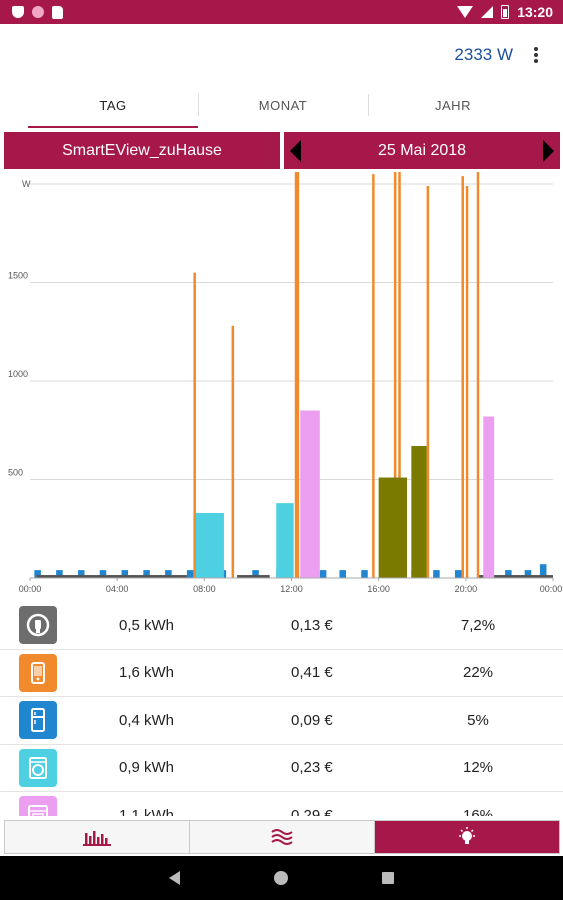 The image size is (563, 900). Describe the element at coordinates (142, 150) in the screenshot. I see `device-selector: SmartEView_zuHause` at that location.